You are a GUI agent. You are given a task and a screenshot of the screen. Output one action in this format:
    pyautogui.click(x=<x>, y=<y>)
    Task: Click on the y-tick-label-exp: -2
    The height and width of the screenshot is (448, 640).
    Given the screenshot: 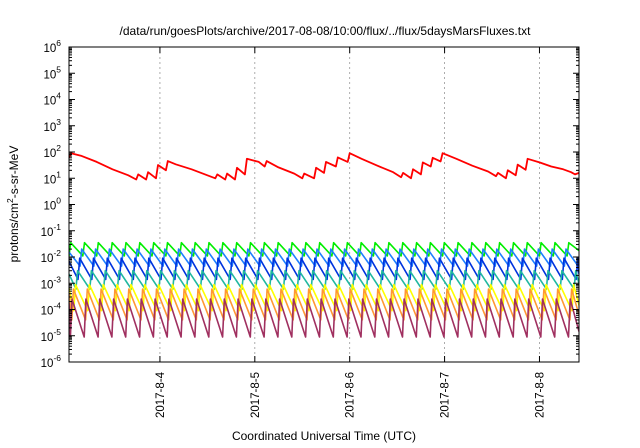 What is the action you would take?
    pyautogui.click(x=57, y=253)
    